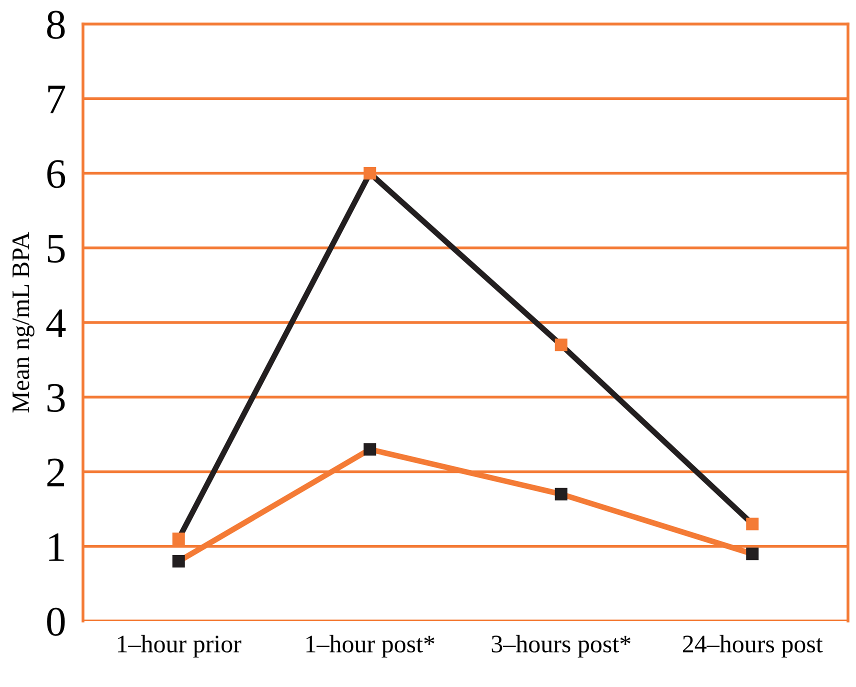  What do you see at coordinates (55, 472) in the screenshot?
I see `y-tick-label: 2` at bounding box center [55, 472].